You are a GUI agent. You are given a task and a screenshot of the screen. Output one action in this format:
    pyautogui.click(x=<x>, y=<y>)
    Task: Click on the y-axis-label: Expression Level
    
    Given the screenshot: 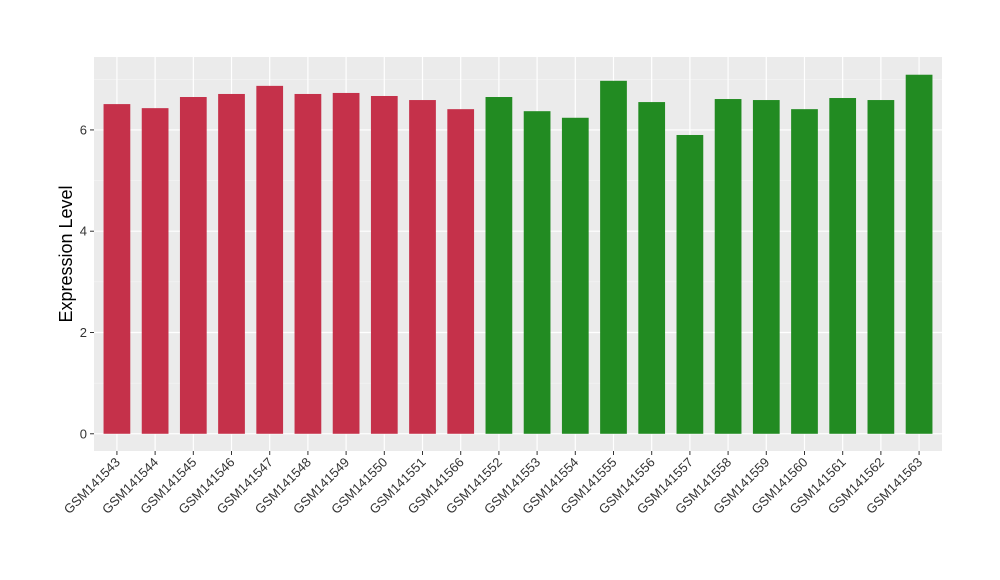 What is the action you would take?
    pyautogui.click(x=66, y=253)
    